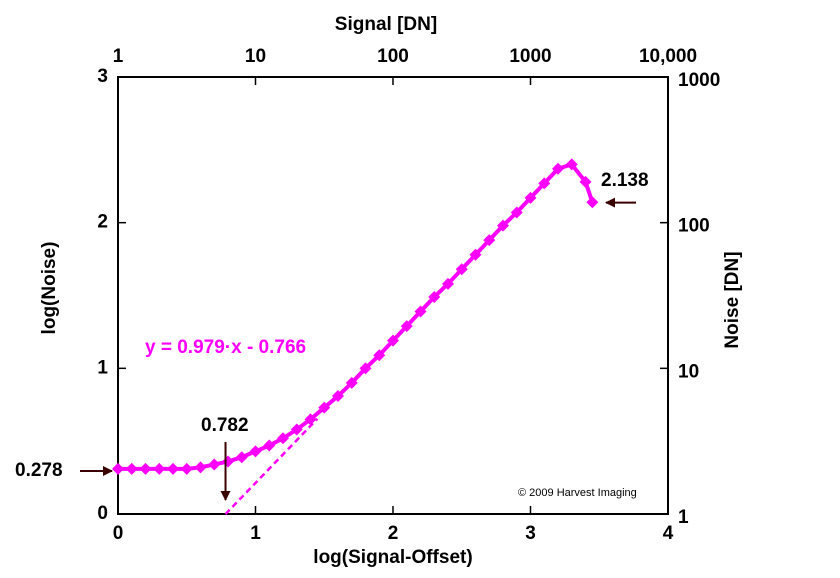  I want to click on x-tick-label: 4, so click(668, 533).